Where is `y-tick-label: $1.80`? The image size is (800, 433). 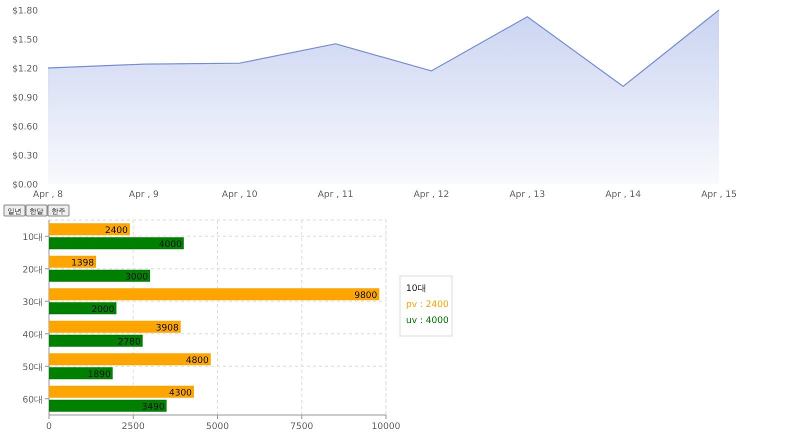
y-tick-label: $1.80 is located at coordinates (25, 11).